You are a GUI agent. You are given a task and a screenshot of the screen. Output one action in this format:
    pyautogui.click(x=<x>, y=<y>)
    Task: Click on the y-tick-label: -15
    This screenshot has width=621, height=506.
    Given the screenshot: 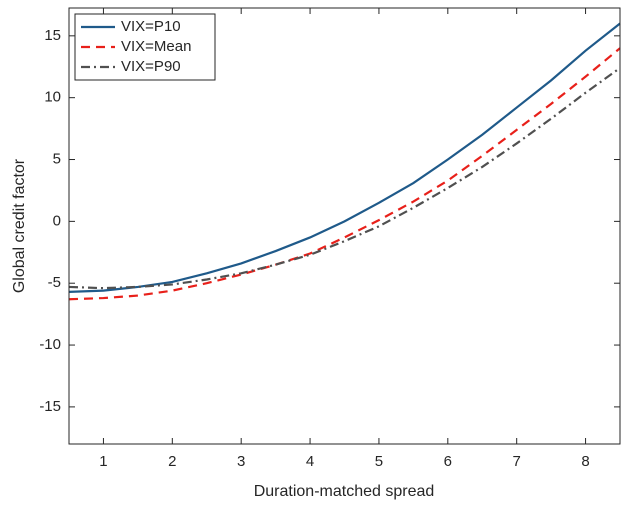 What is the action you would take?
    pyautogui.click(x=50, y=406)
    